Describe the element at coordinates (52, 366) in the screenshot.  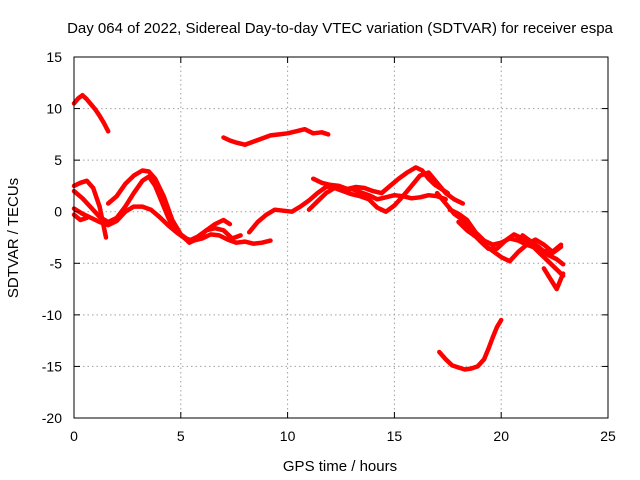
I see `y-tick-label: -15` at that location.